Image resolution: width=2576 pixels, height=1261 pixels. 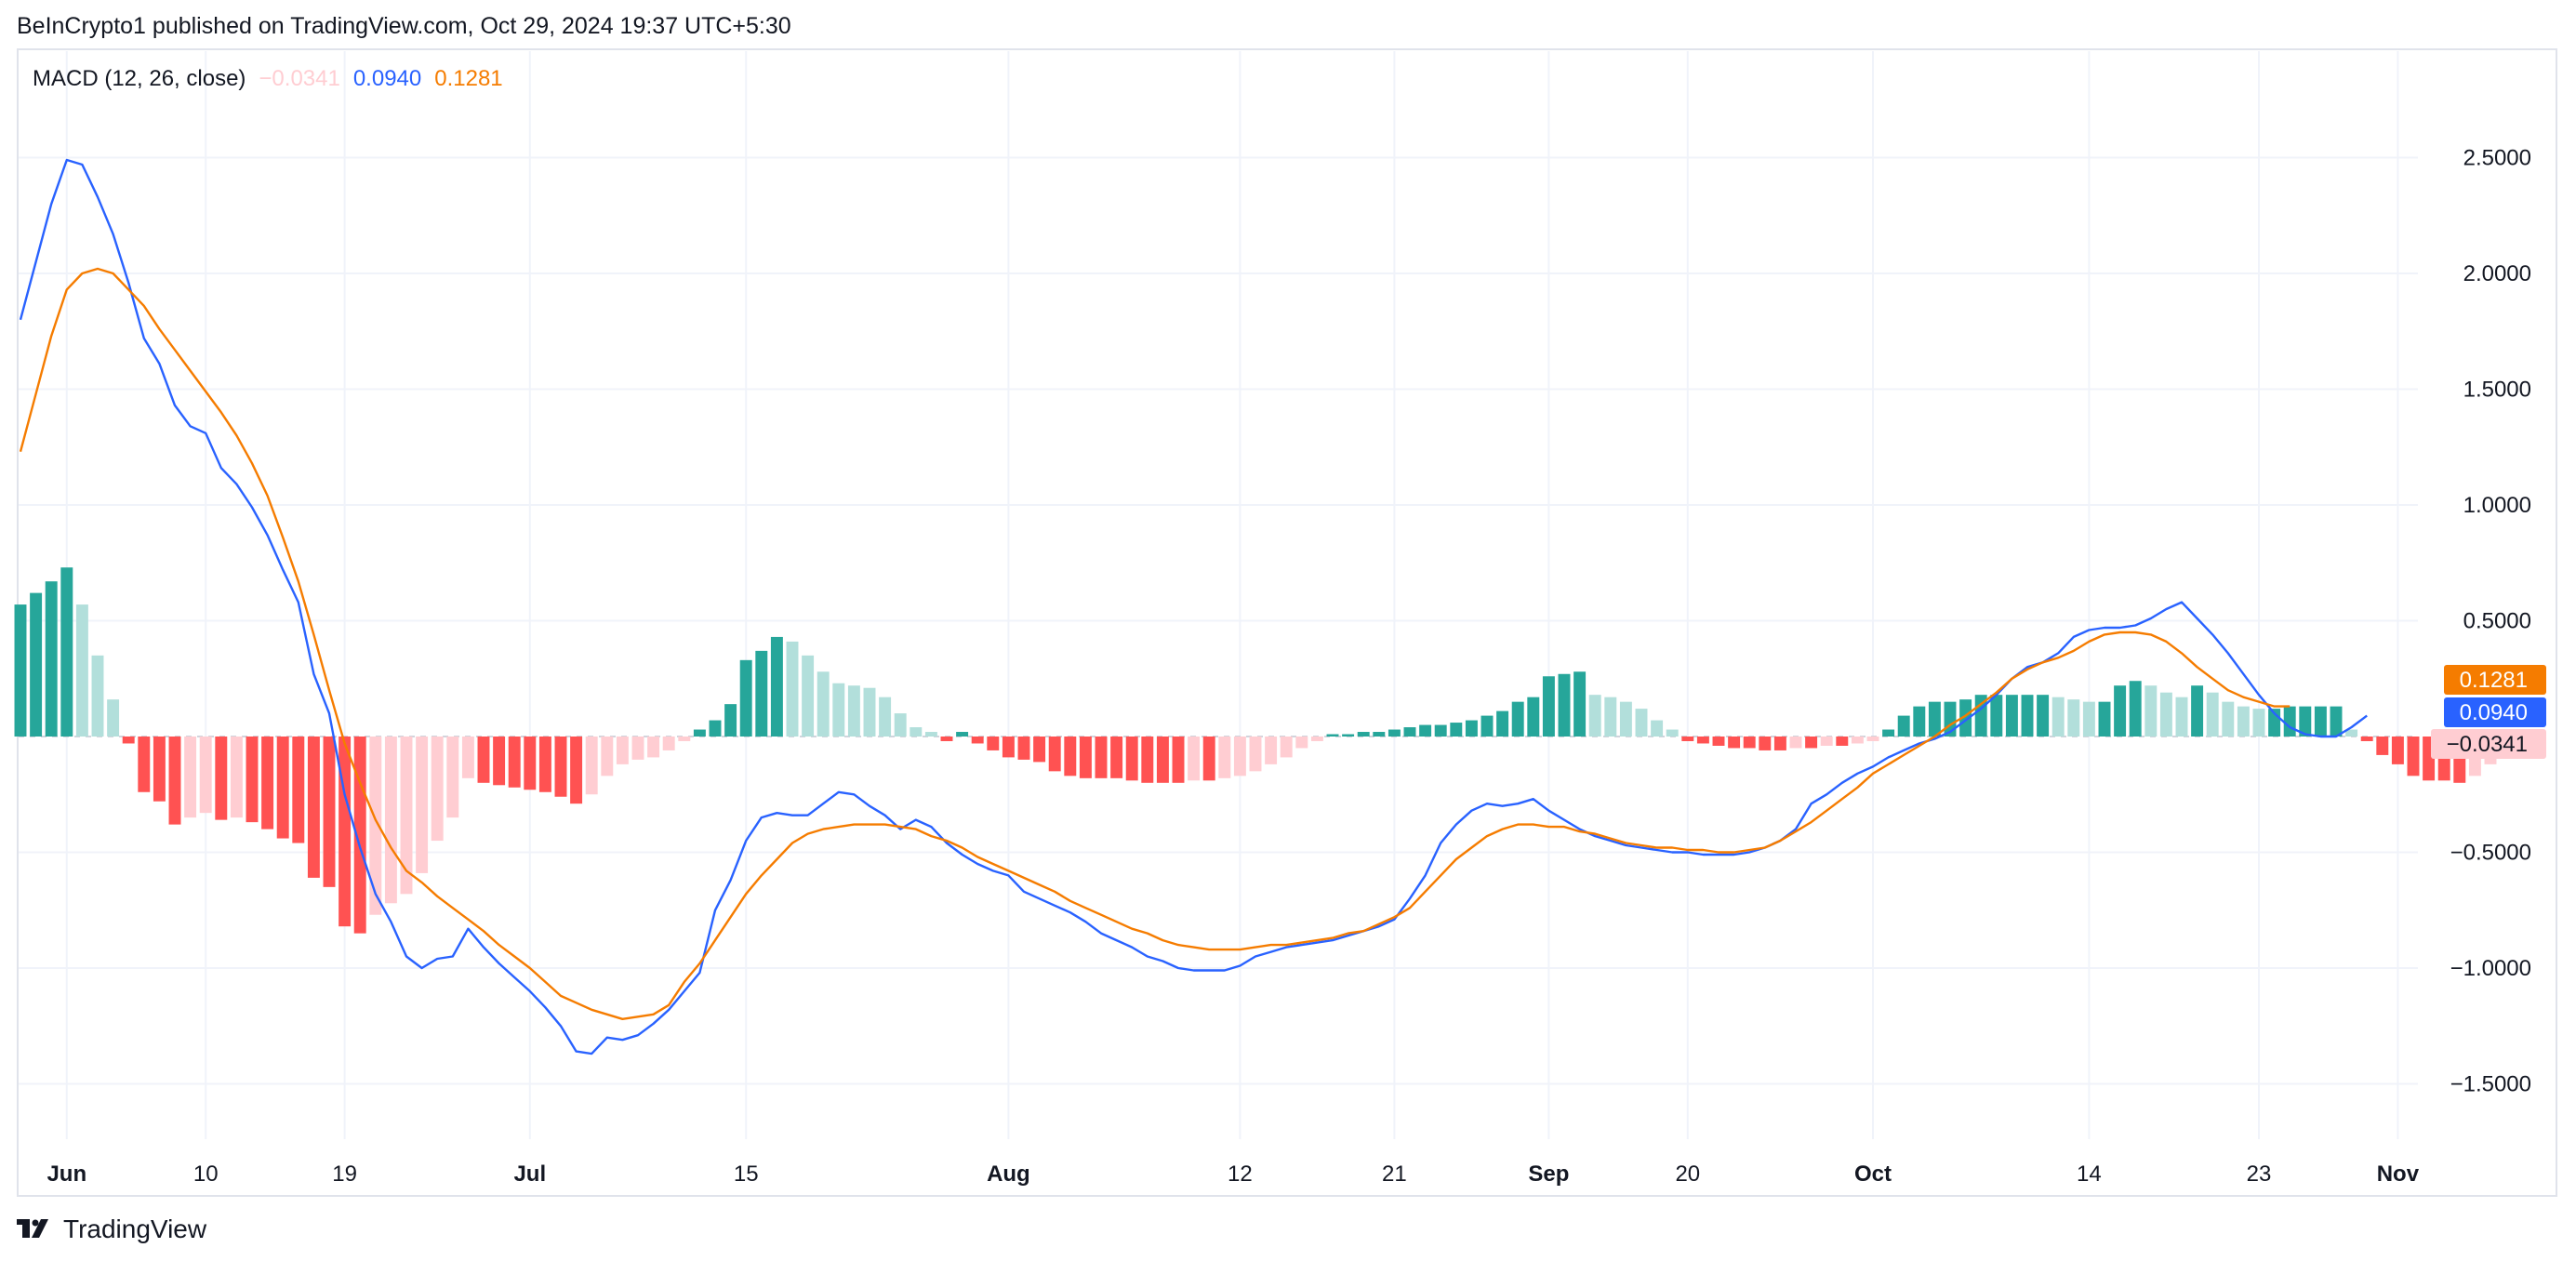 What do you see at coordinates (111, 1229) in the screenshot?
I see `footer-brand: TradingView` at bounding box center [111, 1229].